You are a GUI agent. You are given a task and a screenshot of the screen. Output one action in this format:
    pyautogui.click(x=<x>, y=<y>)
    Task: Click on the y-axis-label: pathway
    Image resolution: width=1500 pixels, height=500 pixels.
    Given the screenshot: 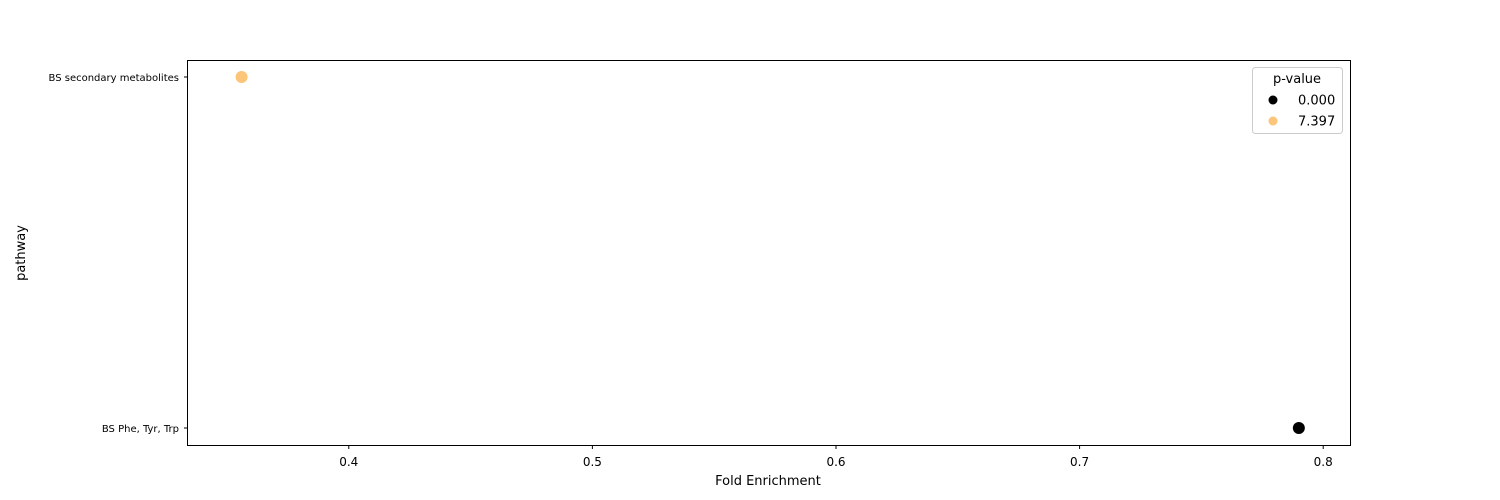 What is the action you would take?
    pyautogui.click(x=21, y=253)
    